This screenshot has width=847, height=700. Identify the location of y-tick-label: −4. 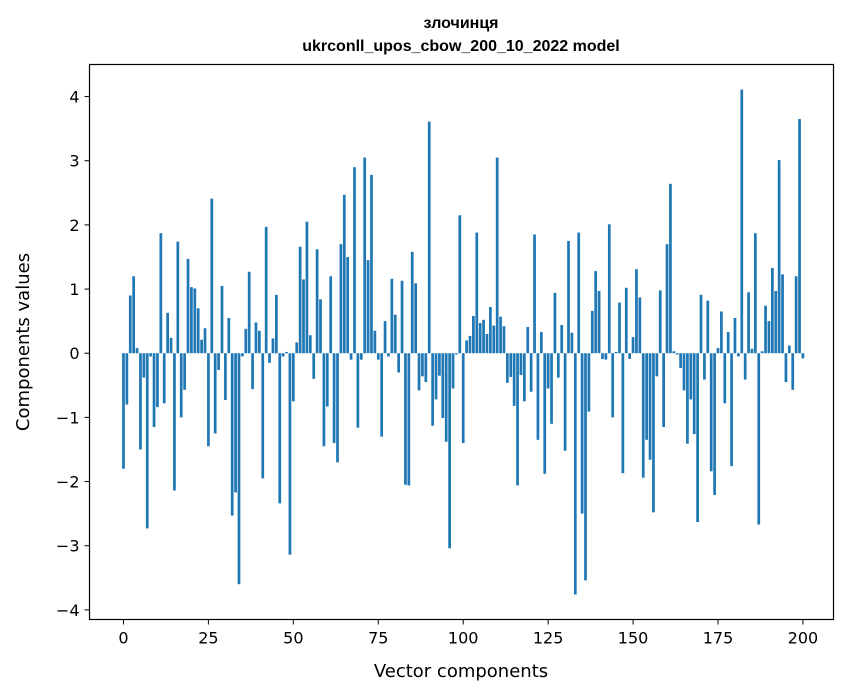
(68, 610).